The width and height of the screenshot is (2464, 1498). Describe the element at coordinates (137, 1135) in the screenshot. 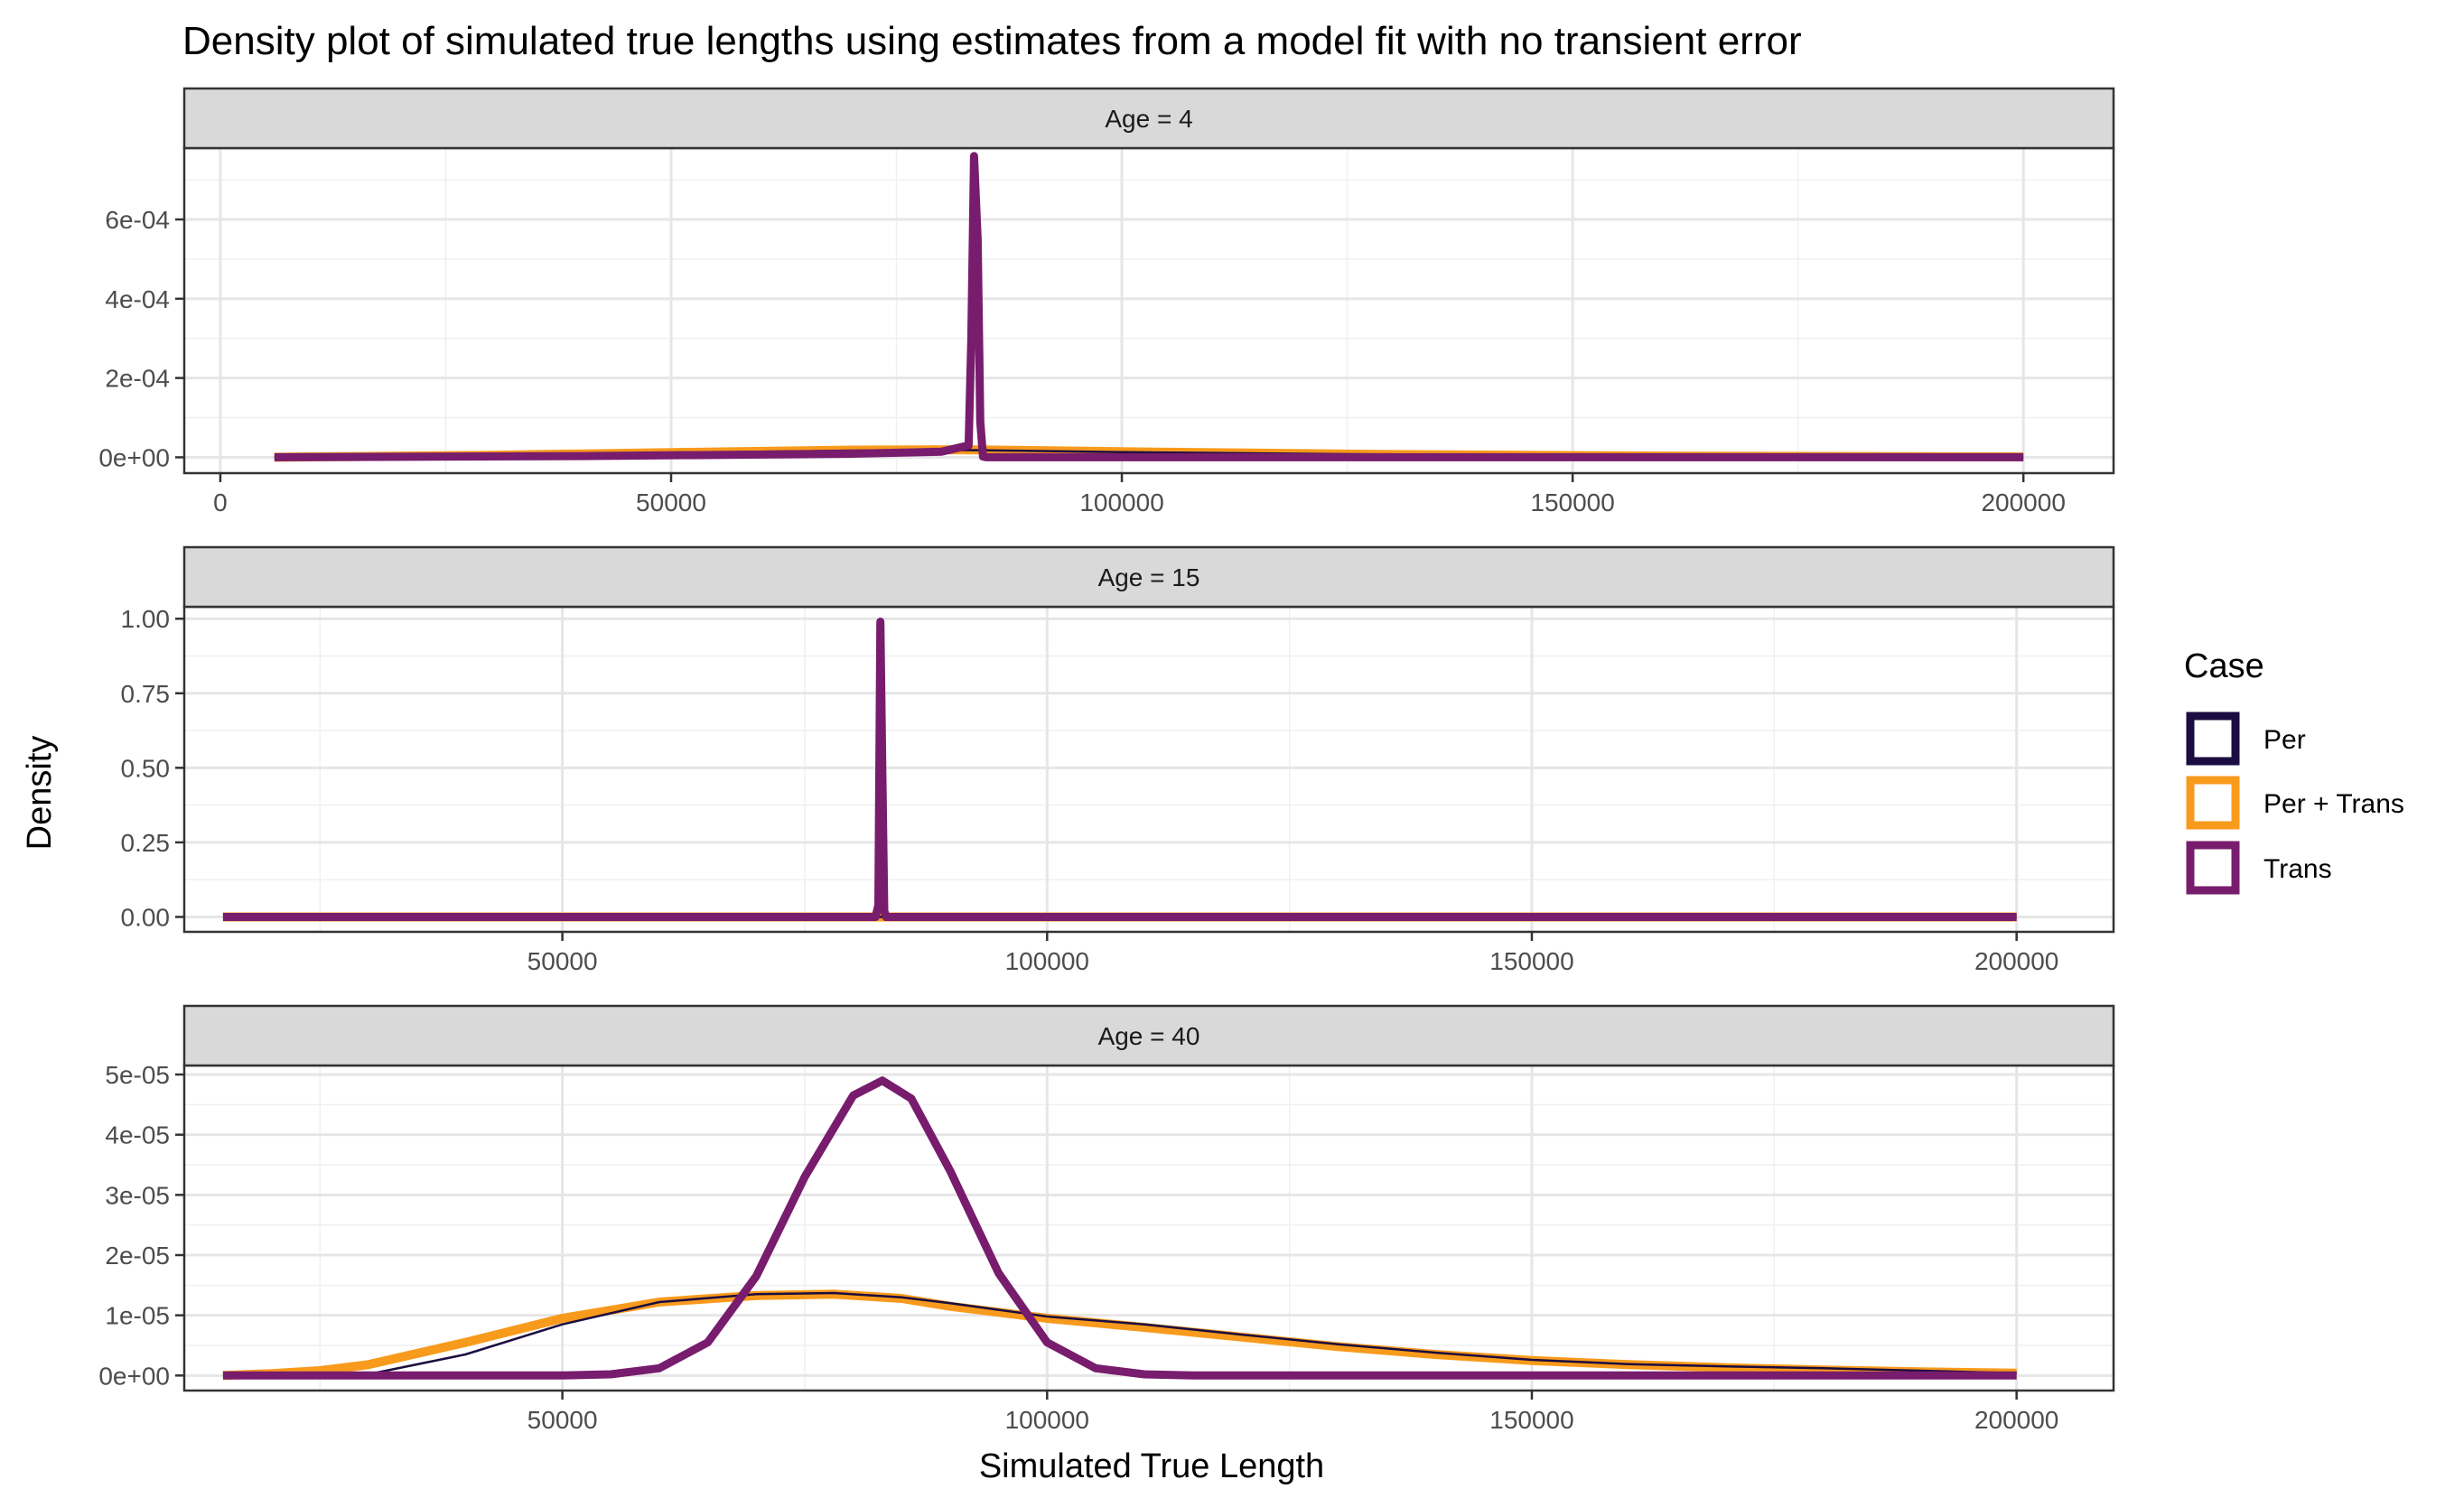

I see `y-tick-label: 4e-05` at that location.